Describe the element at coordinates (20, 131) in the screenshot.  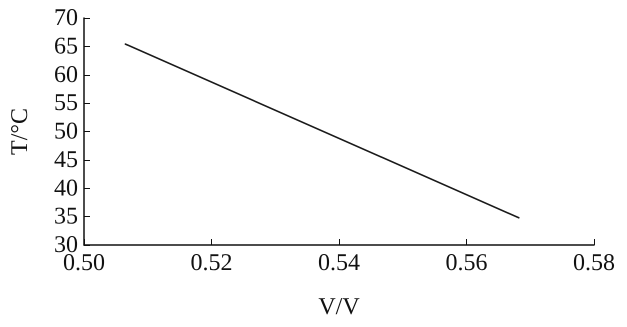
I see `y-axis-title: T/°C` at that location.